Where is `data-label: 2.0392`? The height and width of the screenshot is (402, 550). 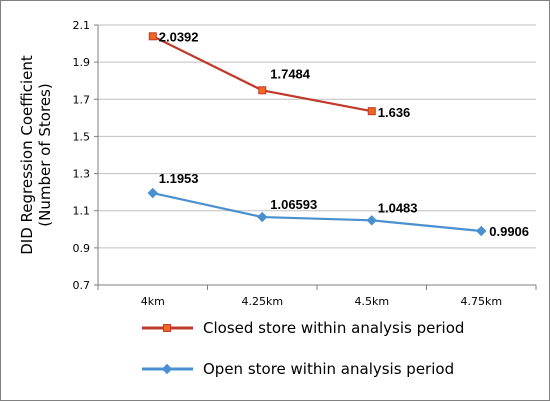 data-label: 2.0392 is located at coordinates (179, 36).